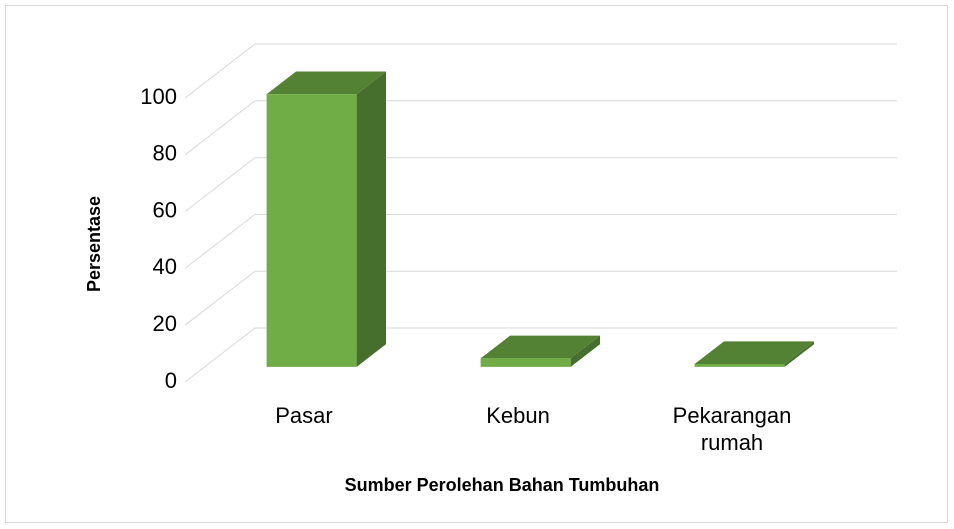  Describe the element at coordinates (165, 323) in the screenshot. I see `y-tick-label: 20` at that location.